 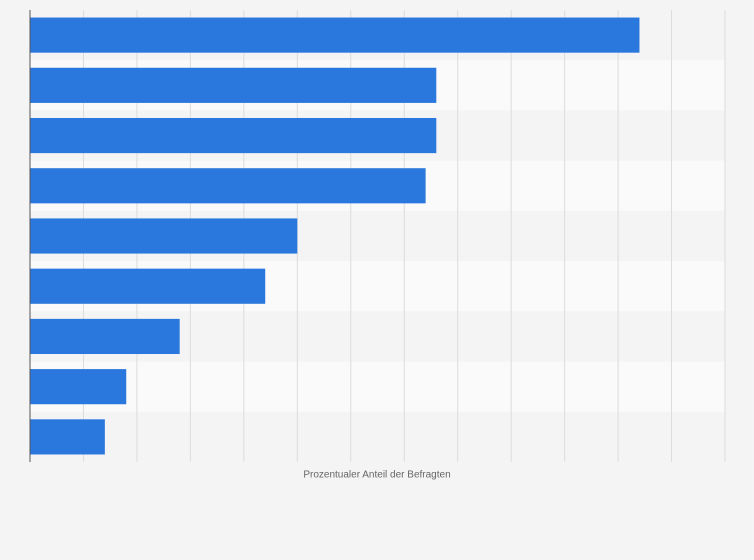 What do you see at coordinates (376, 475) in the screenshot?
I see `x-axis-label: Prozentualer Anteil der Befragten` at bounding box center [376, 475].